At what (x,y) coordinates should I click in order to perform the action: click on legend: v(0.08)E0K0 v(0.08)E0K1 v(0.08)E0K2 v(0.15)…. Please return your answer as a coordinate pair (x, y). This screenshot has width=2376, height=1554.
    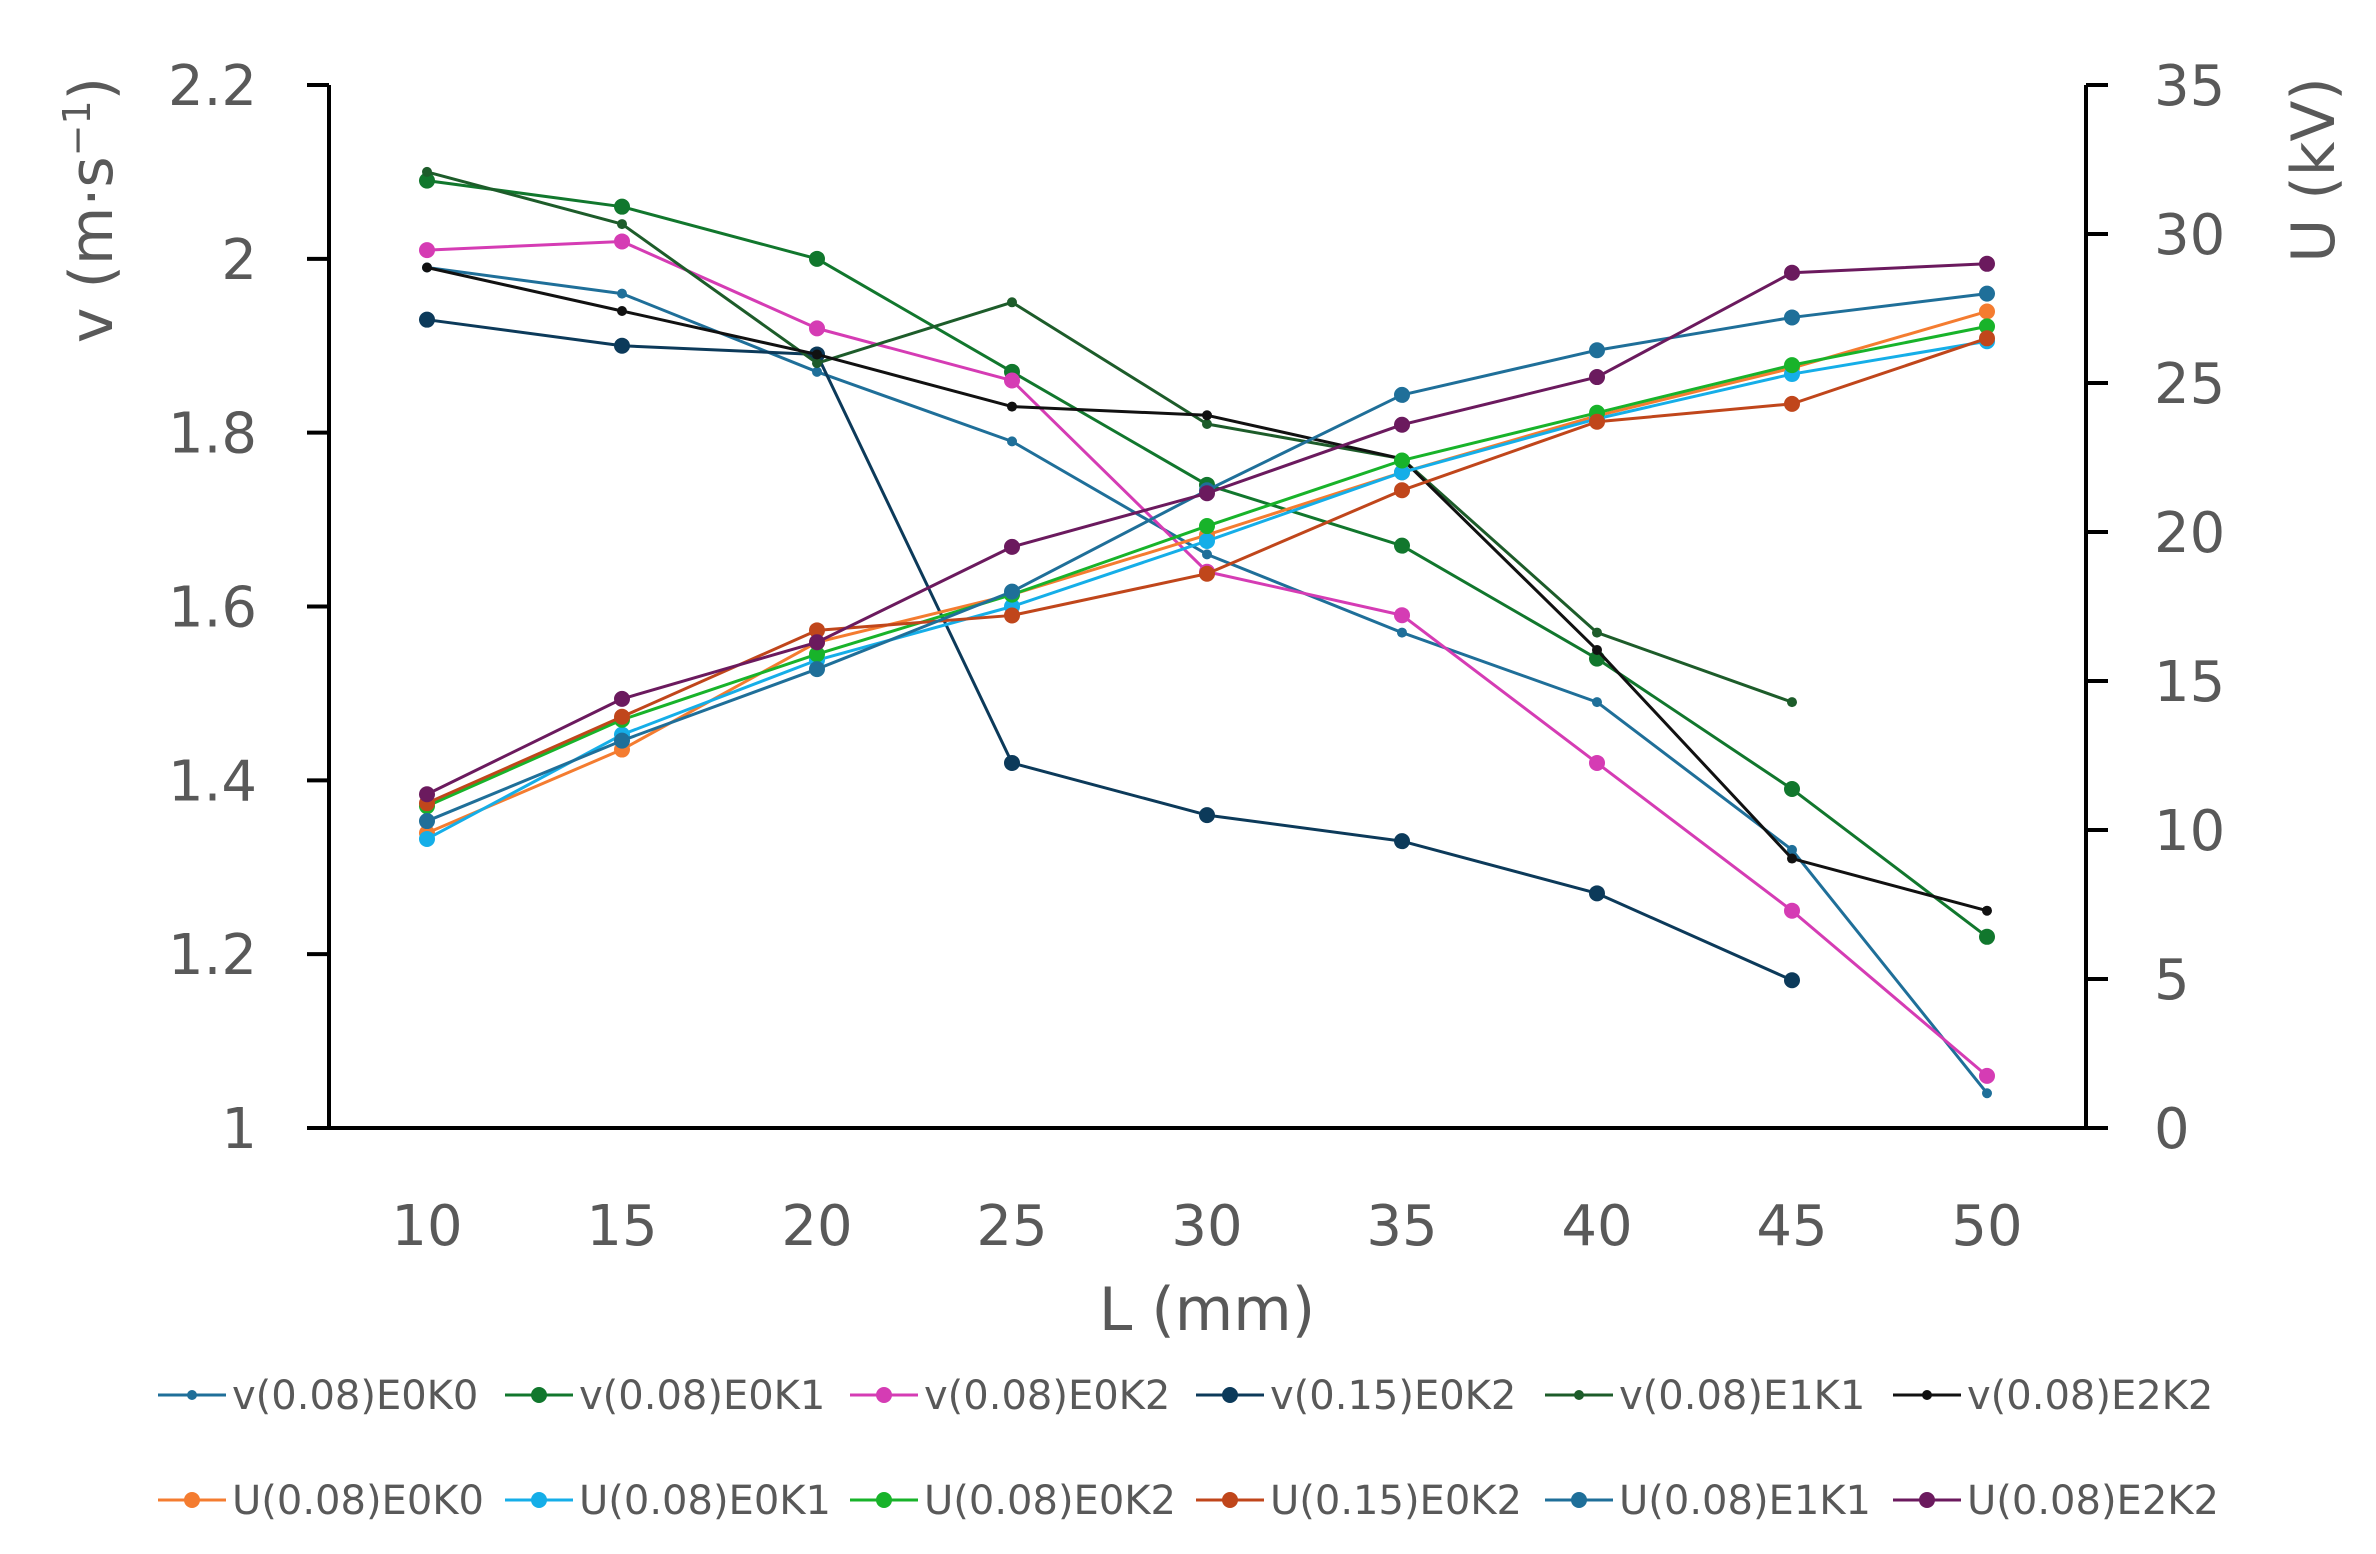
    Looking at the image, I should click on (1188, 1448).